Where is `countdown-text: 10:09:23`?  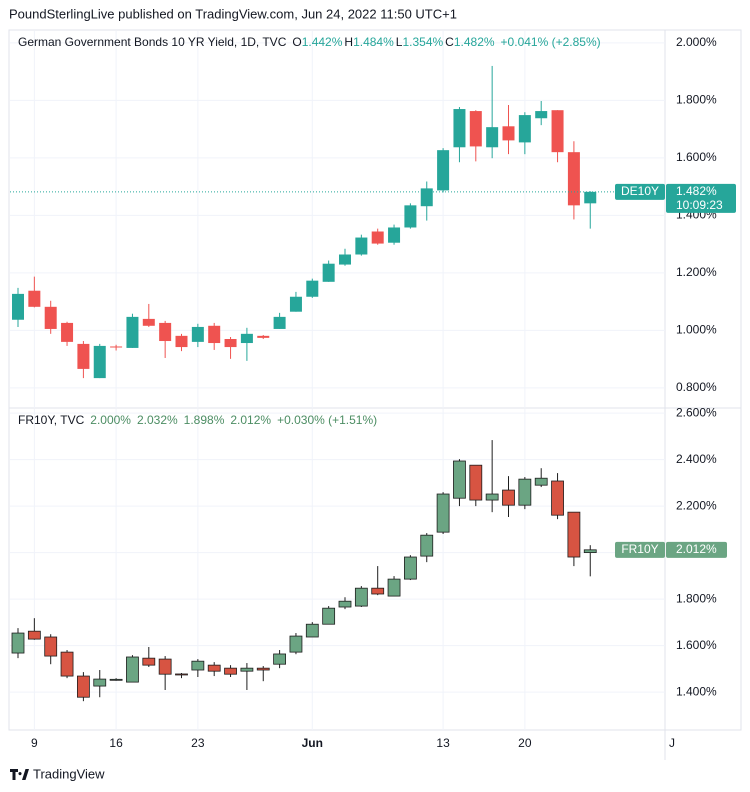 countdown-text: 10:09:23 is located at coordinates (699, 205).